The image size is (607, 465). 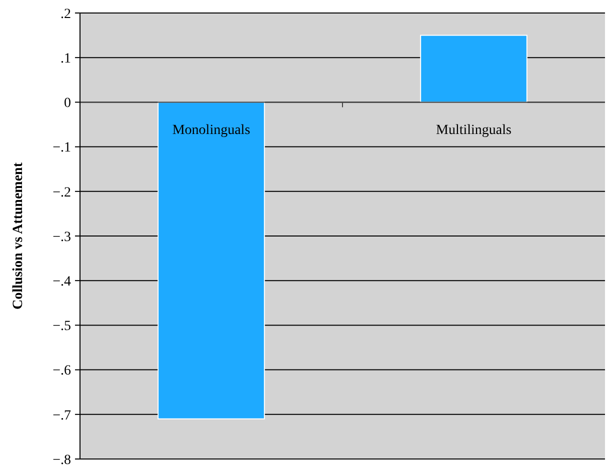 I want to click on y-tick-label: −.7, so click(x=61, y=416).